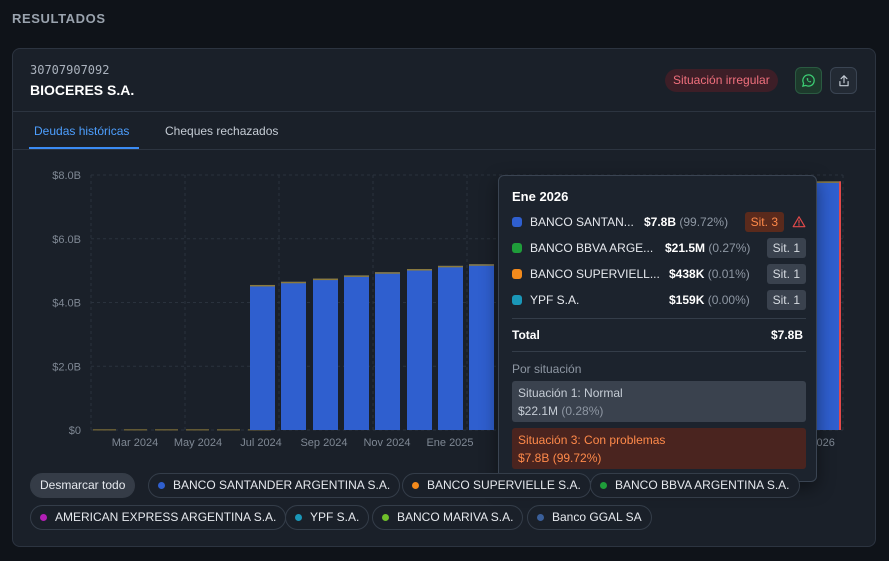 The image size is (889, 561). What do you see at coordinates (570, 393) in the screenshot?
I see `situacion-label: Situación 1: Normal` at bounding box center [570, 393].